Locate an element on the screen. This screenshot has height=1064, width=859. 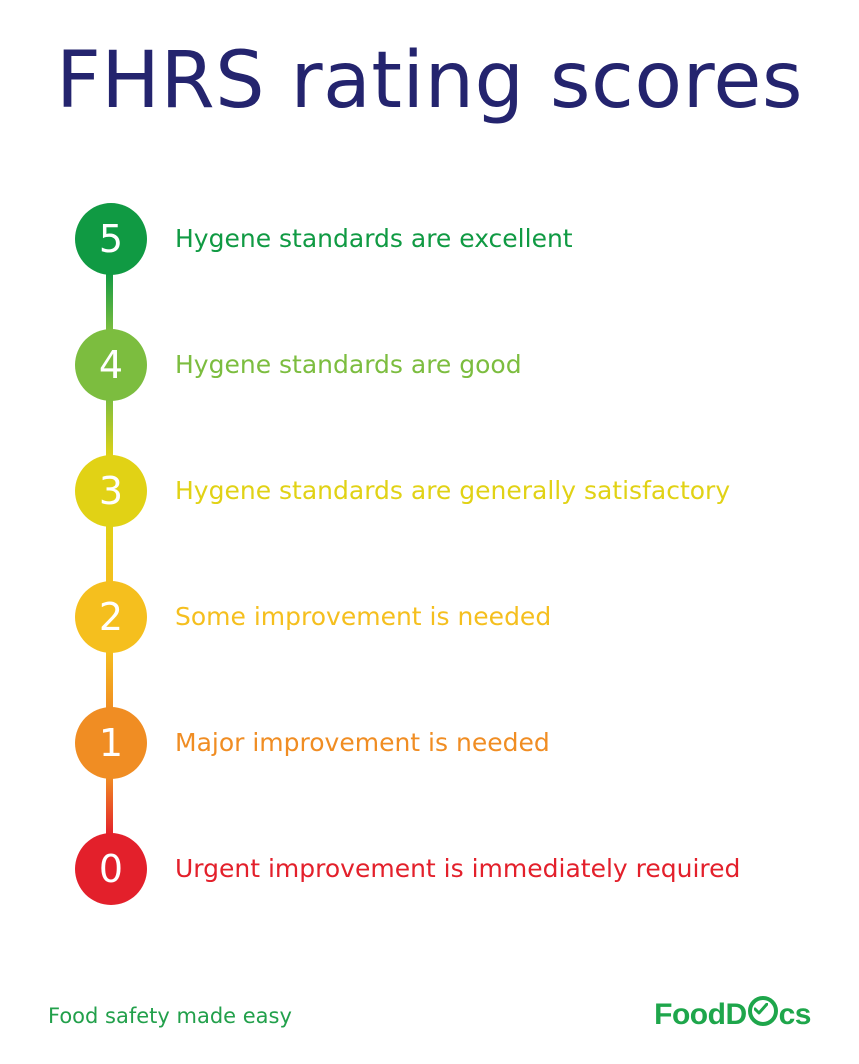
page-title: FHRS rating scores is located at coordinates (429, 81).